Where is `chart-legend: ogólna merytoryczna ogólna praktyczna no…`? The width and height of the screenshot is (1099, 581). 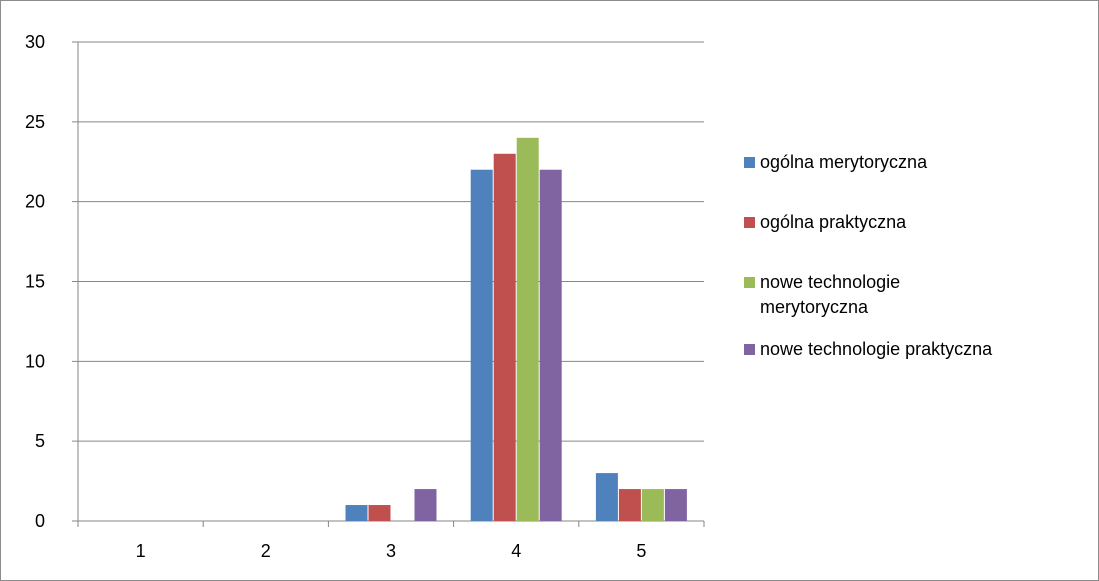 chart-legend: ogólna merytoryczna ogólna praktyczna no… is located at coordinates (919, 273).